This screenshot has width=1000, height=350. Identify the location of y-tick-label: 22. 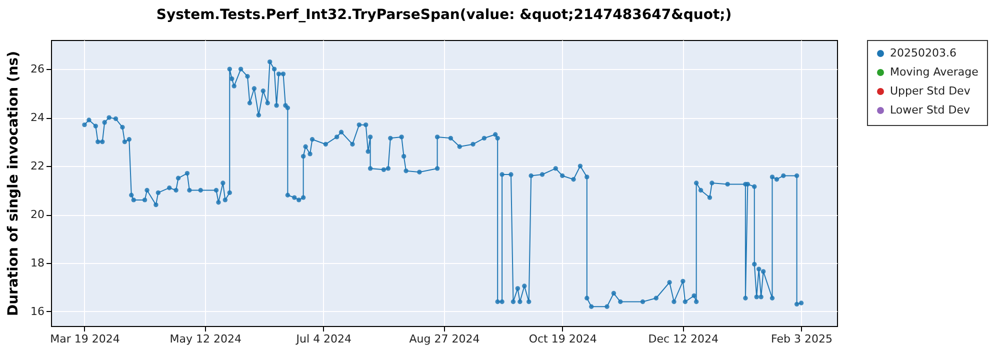
(37, 166).